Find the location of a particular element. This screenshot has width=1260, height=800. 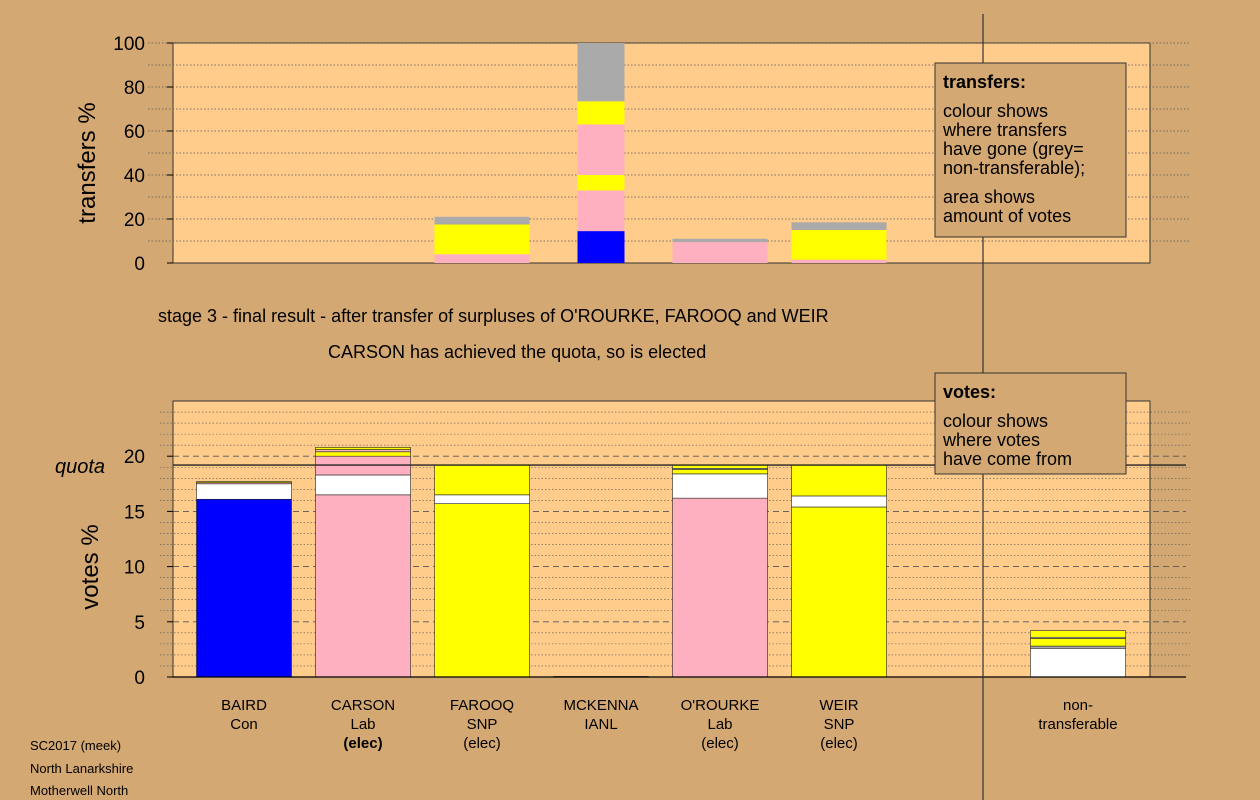

votes-legend-box is located at coordinates (1030, 423).